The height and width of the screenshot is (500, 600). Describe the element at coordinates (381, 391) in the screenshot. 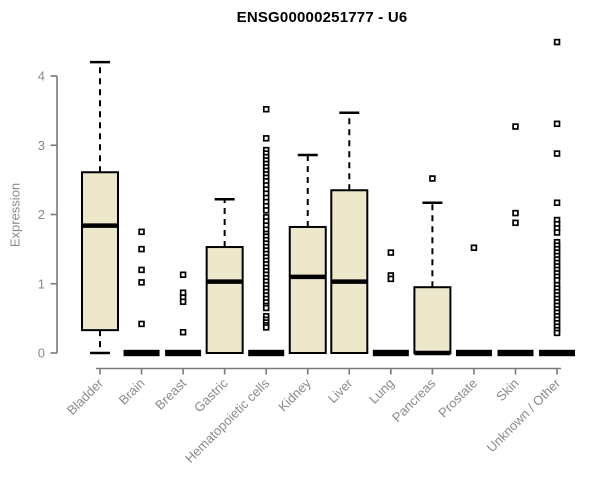

I see `x-tick-label: Lung` at that location.